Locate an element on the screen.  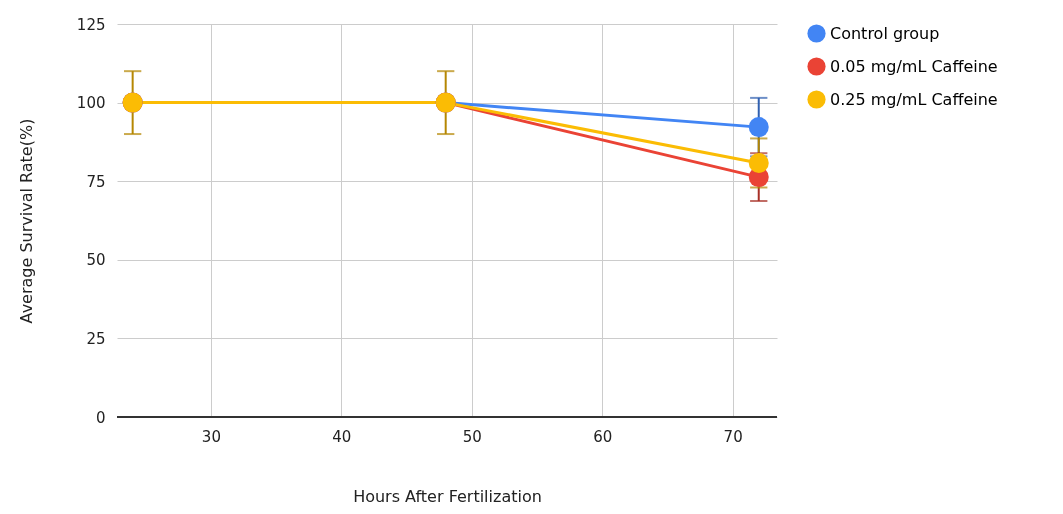
y-tick-label: 100 is located at coordinates (91, 103).